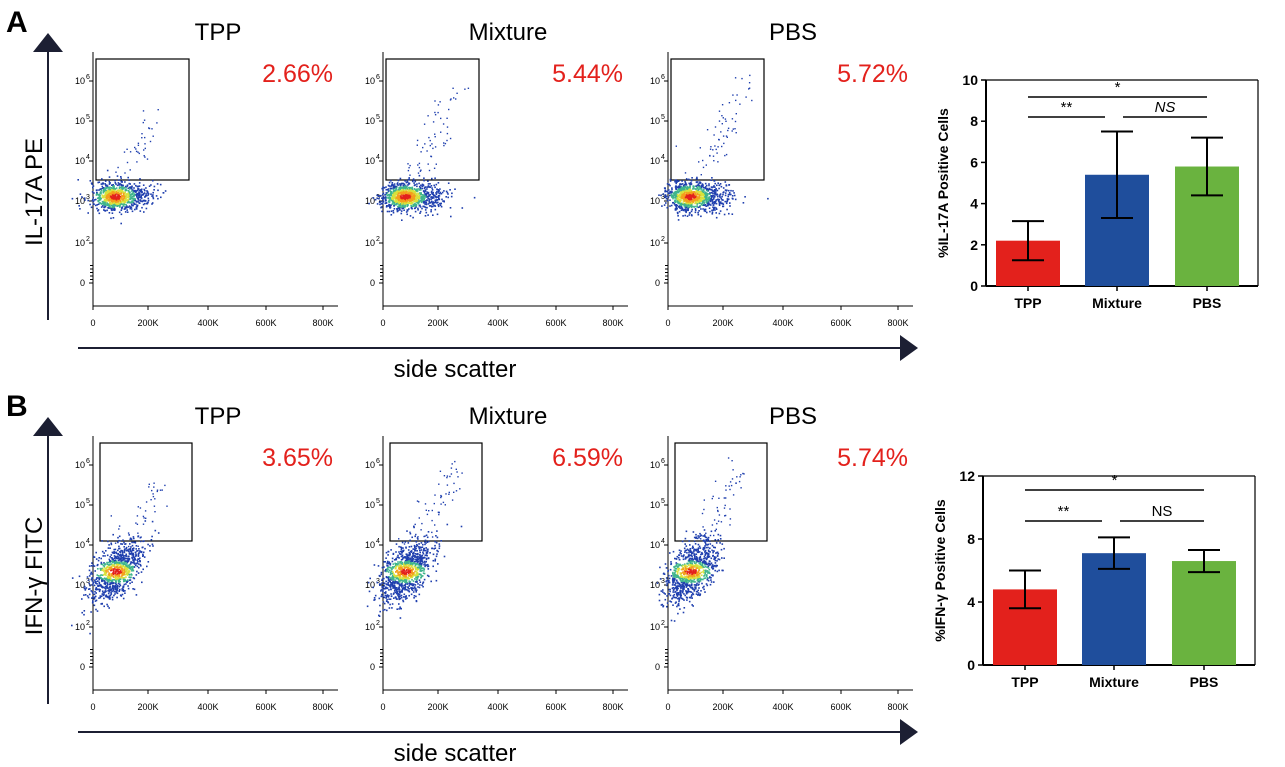 This screenshot has height=767, width=1285. What do you see at coordinates (322, 323) in the screenshot?
I see `flow-x-tick-label: 800K` at bounding box center [322, 323].